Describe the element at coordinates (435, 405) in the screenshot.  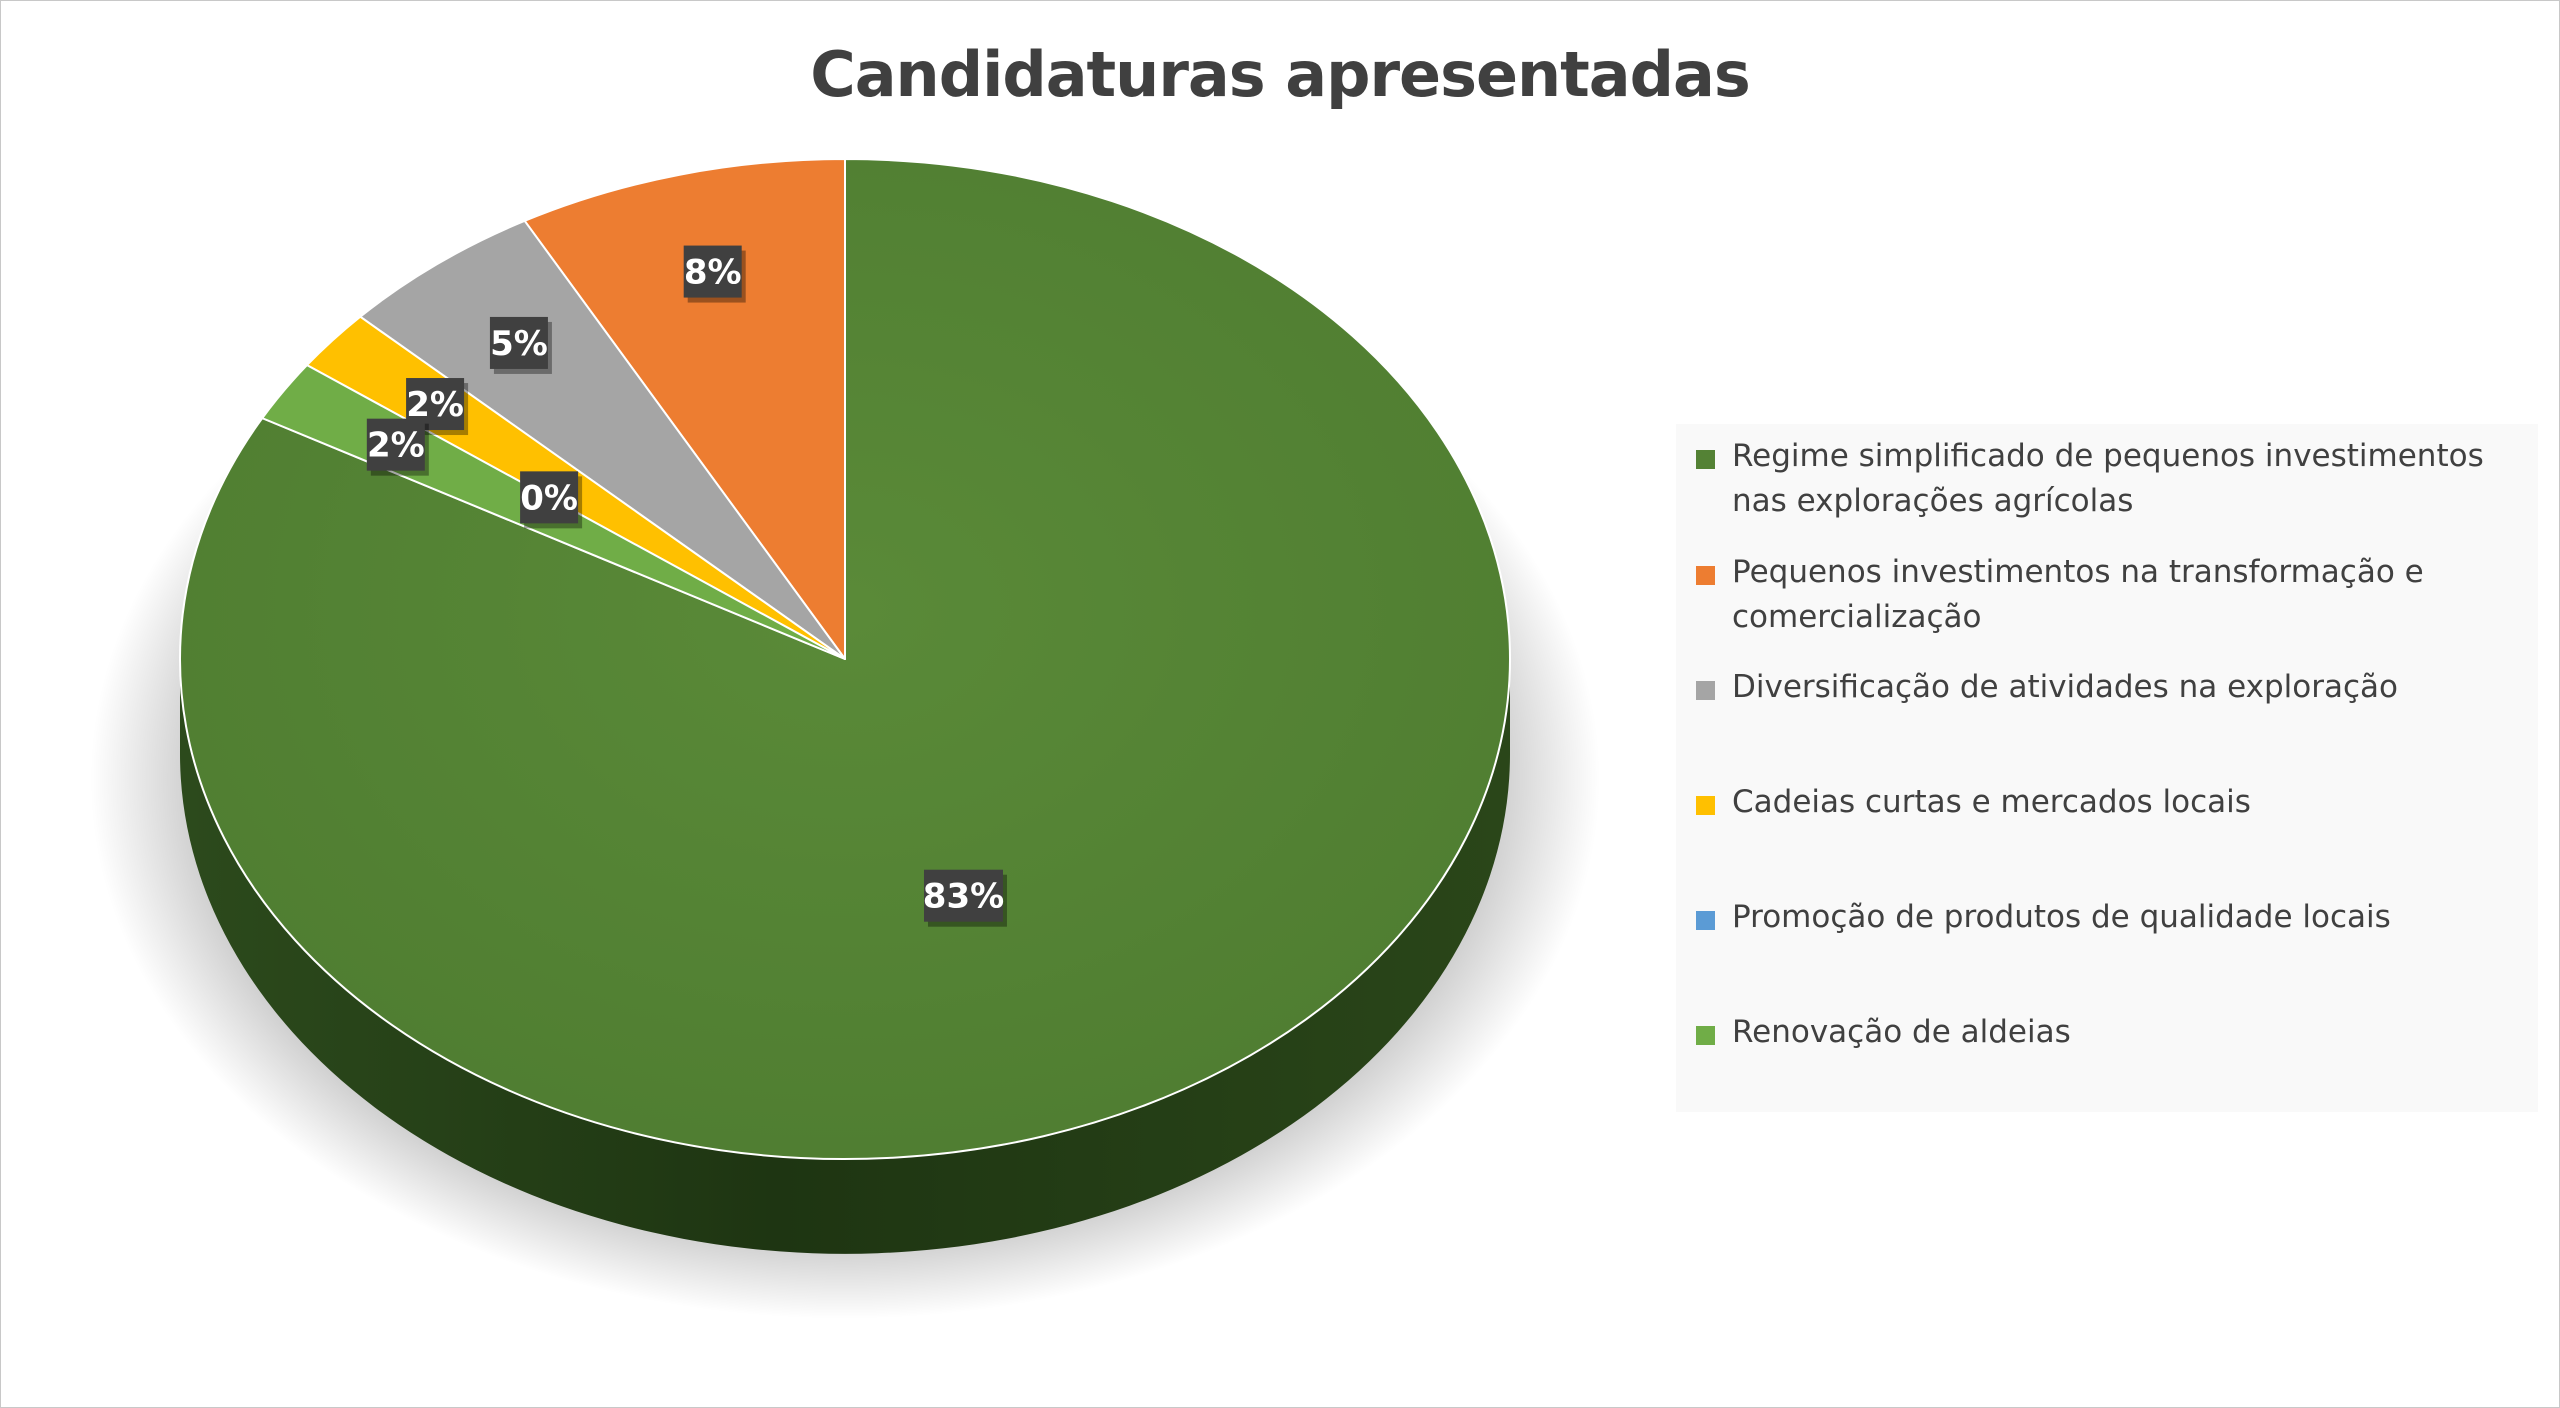
I see `data-label-4: 2%` at that location.